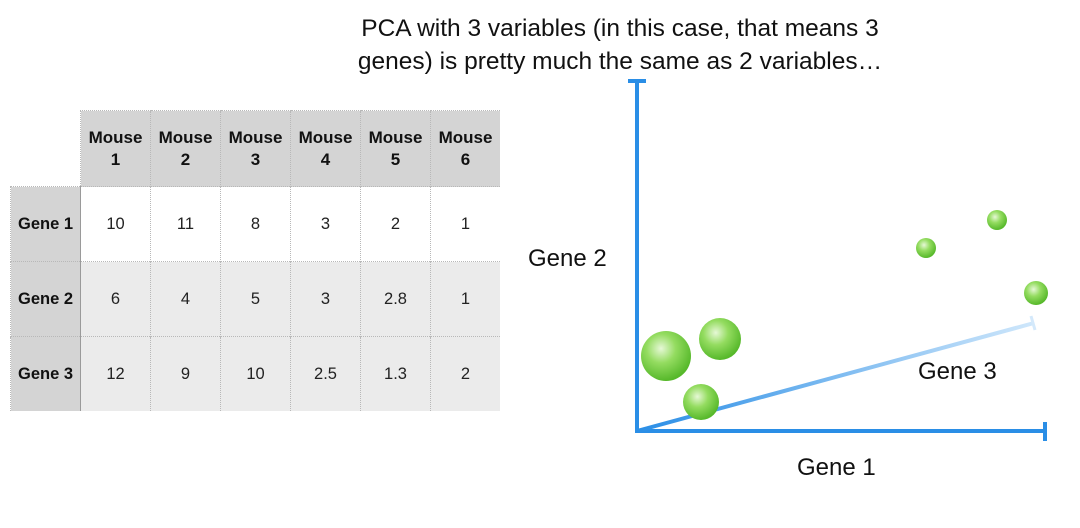  I want to click on table-cell: 2.5, so click(325, 373).